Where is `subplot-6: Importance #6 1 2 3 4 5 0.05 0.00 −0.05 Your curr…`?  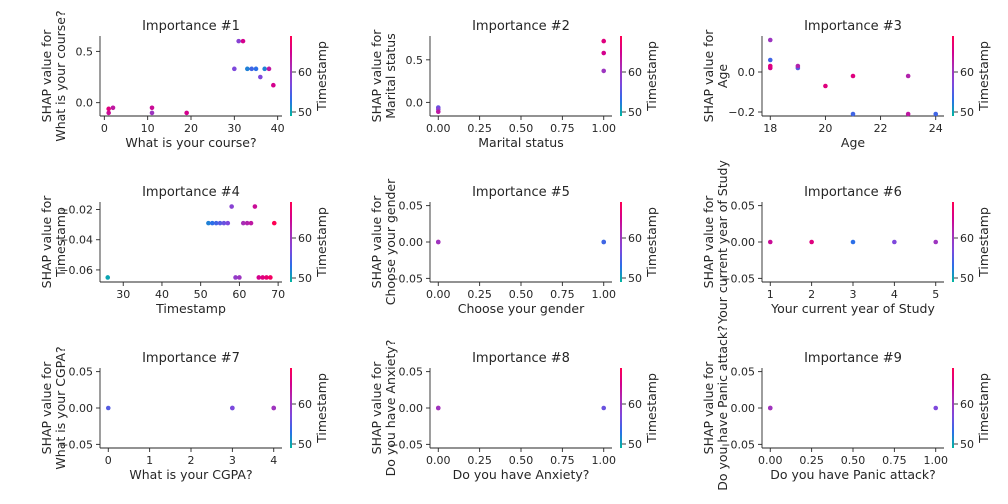
subplot-6: Importance #6 1 2 3 4 5 0.05 0.00 −0.05 Your curr… is located at coordinates (846, 242).